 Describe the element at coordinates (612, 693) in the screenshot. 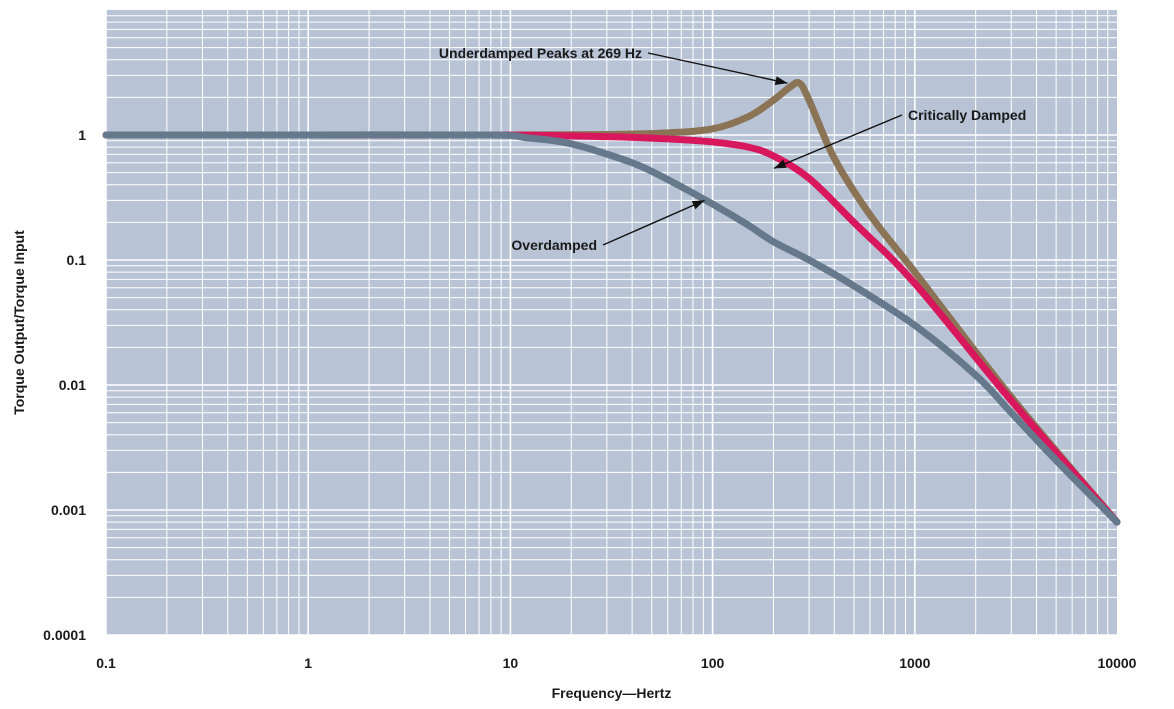

I see `x-axis-title: Frequency—Hertz` at that location.